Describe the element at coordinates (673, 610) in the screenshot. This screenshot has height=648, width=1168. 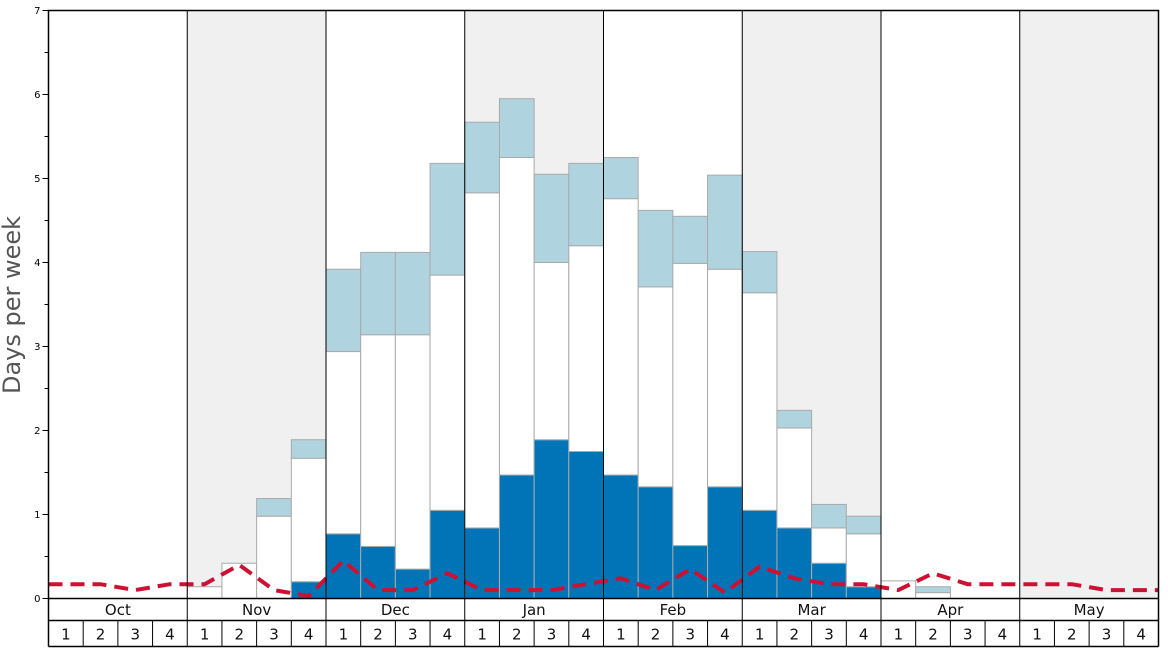
I see `month-label-feb: Feb` at that location.